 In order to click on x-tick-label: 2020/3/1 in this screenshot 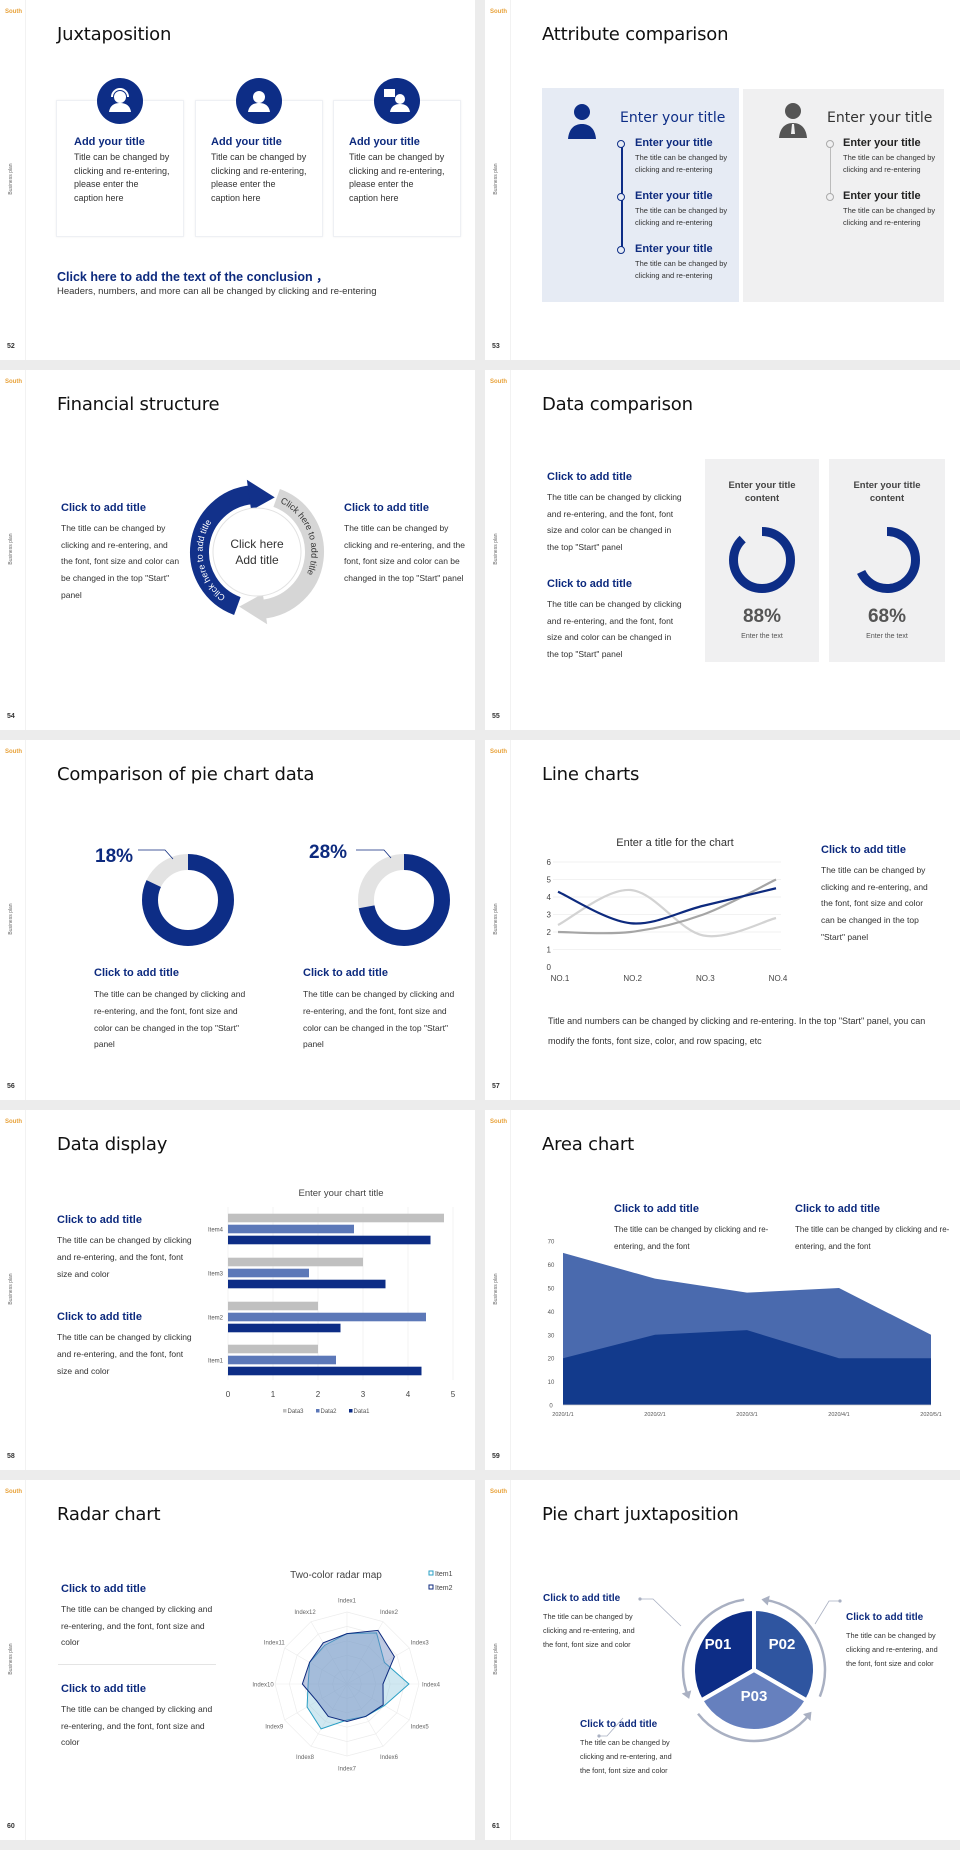, I will do `click(746, 1415)`.